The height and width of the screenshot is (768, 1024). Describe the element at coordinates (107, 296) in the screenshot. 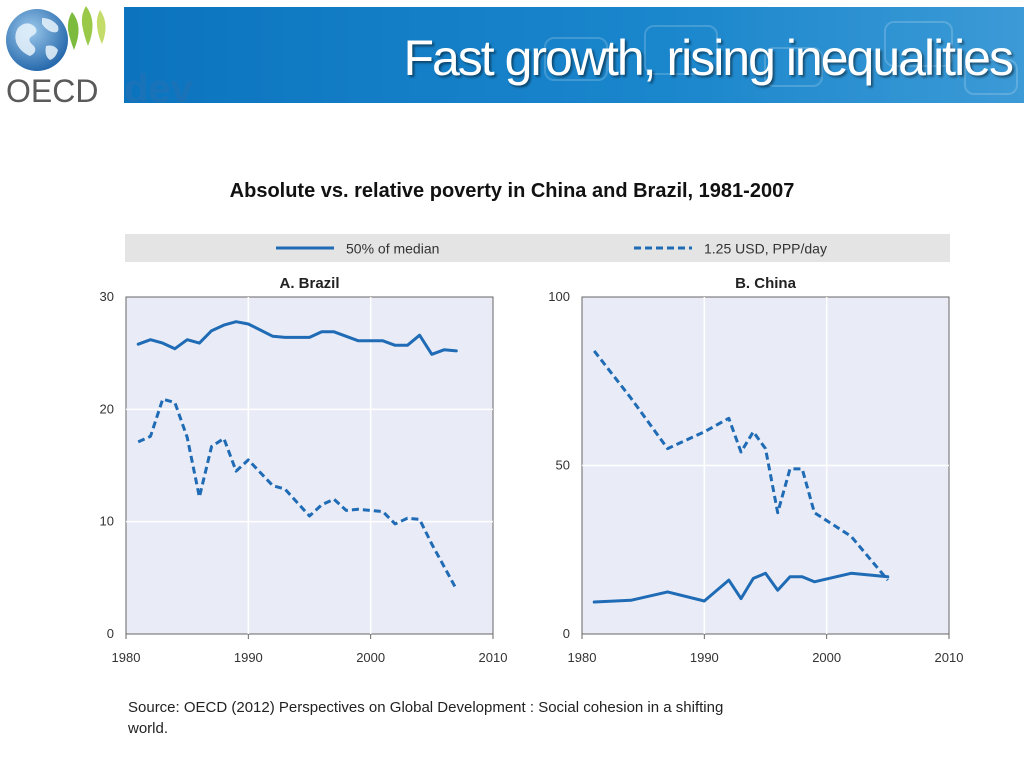

I see `y-tick-label-30: 30` at that location.